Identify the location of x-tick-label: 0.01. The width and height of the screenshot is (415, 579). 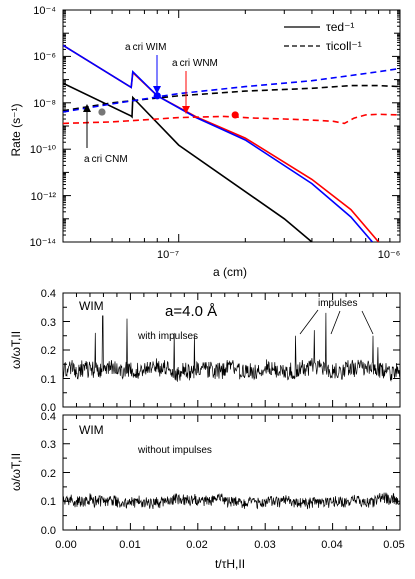
(129, 545).